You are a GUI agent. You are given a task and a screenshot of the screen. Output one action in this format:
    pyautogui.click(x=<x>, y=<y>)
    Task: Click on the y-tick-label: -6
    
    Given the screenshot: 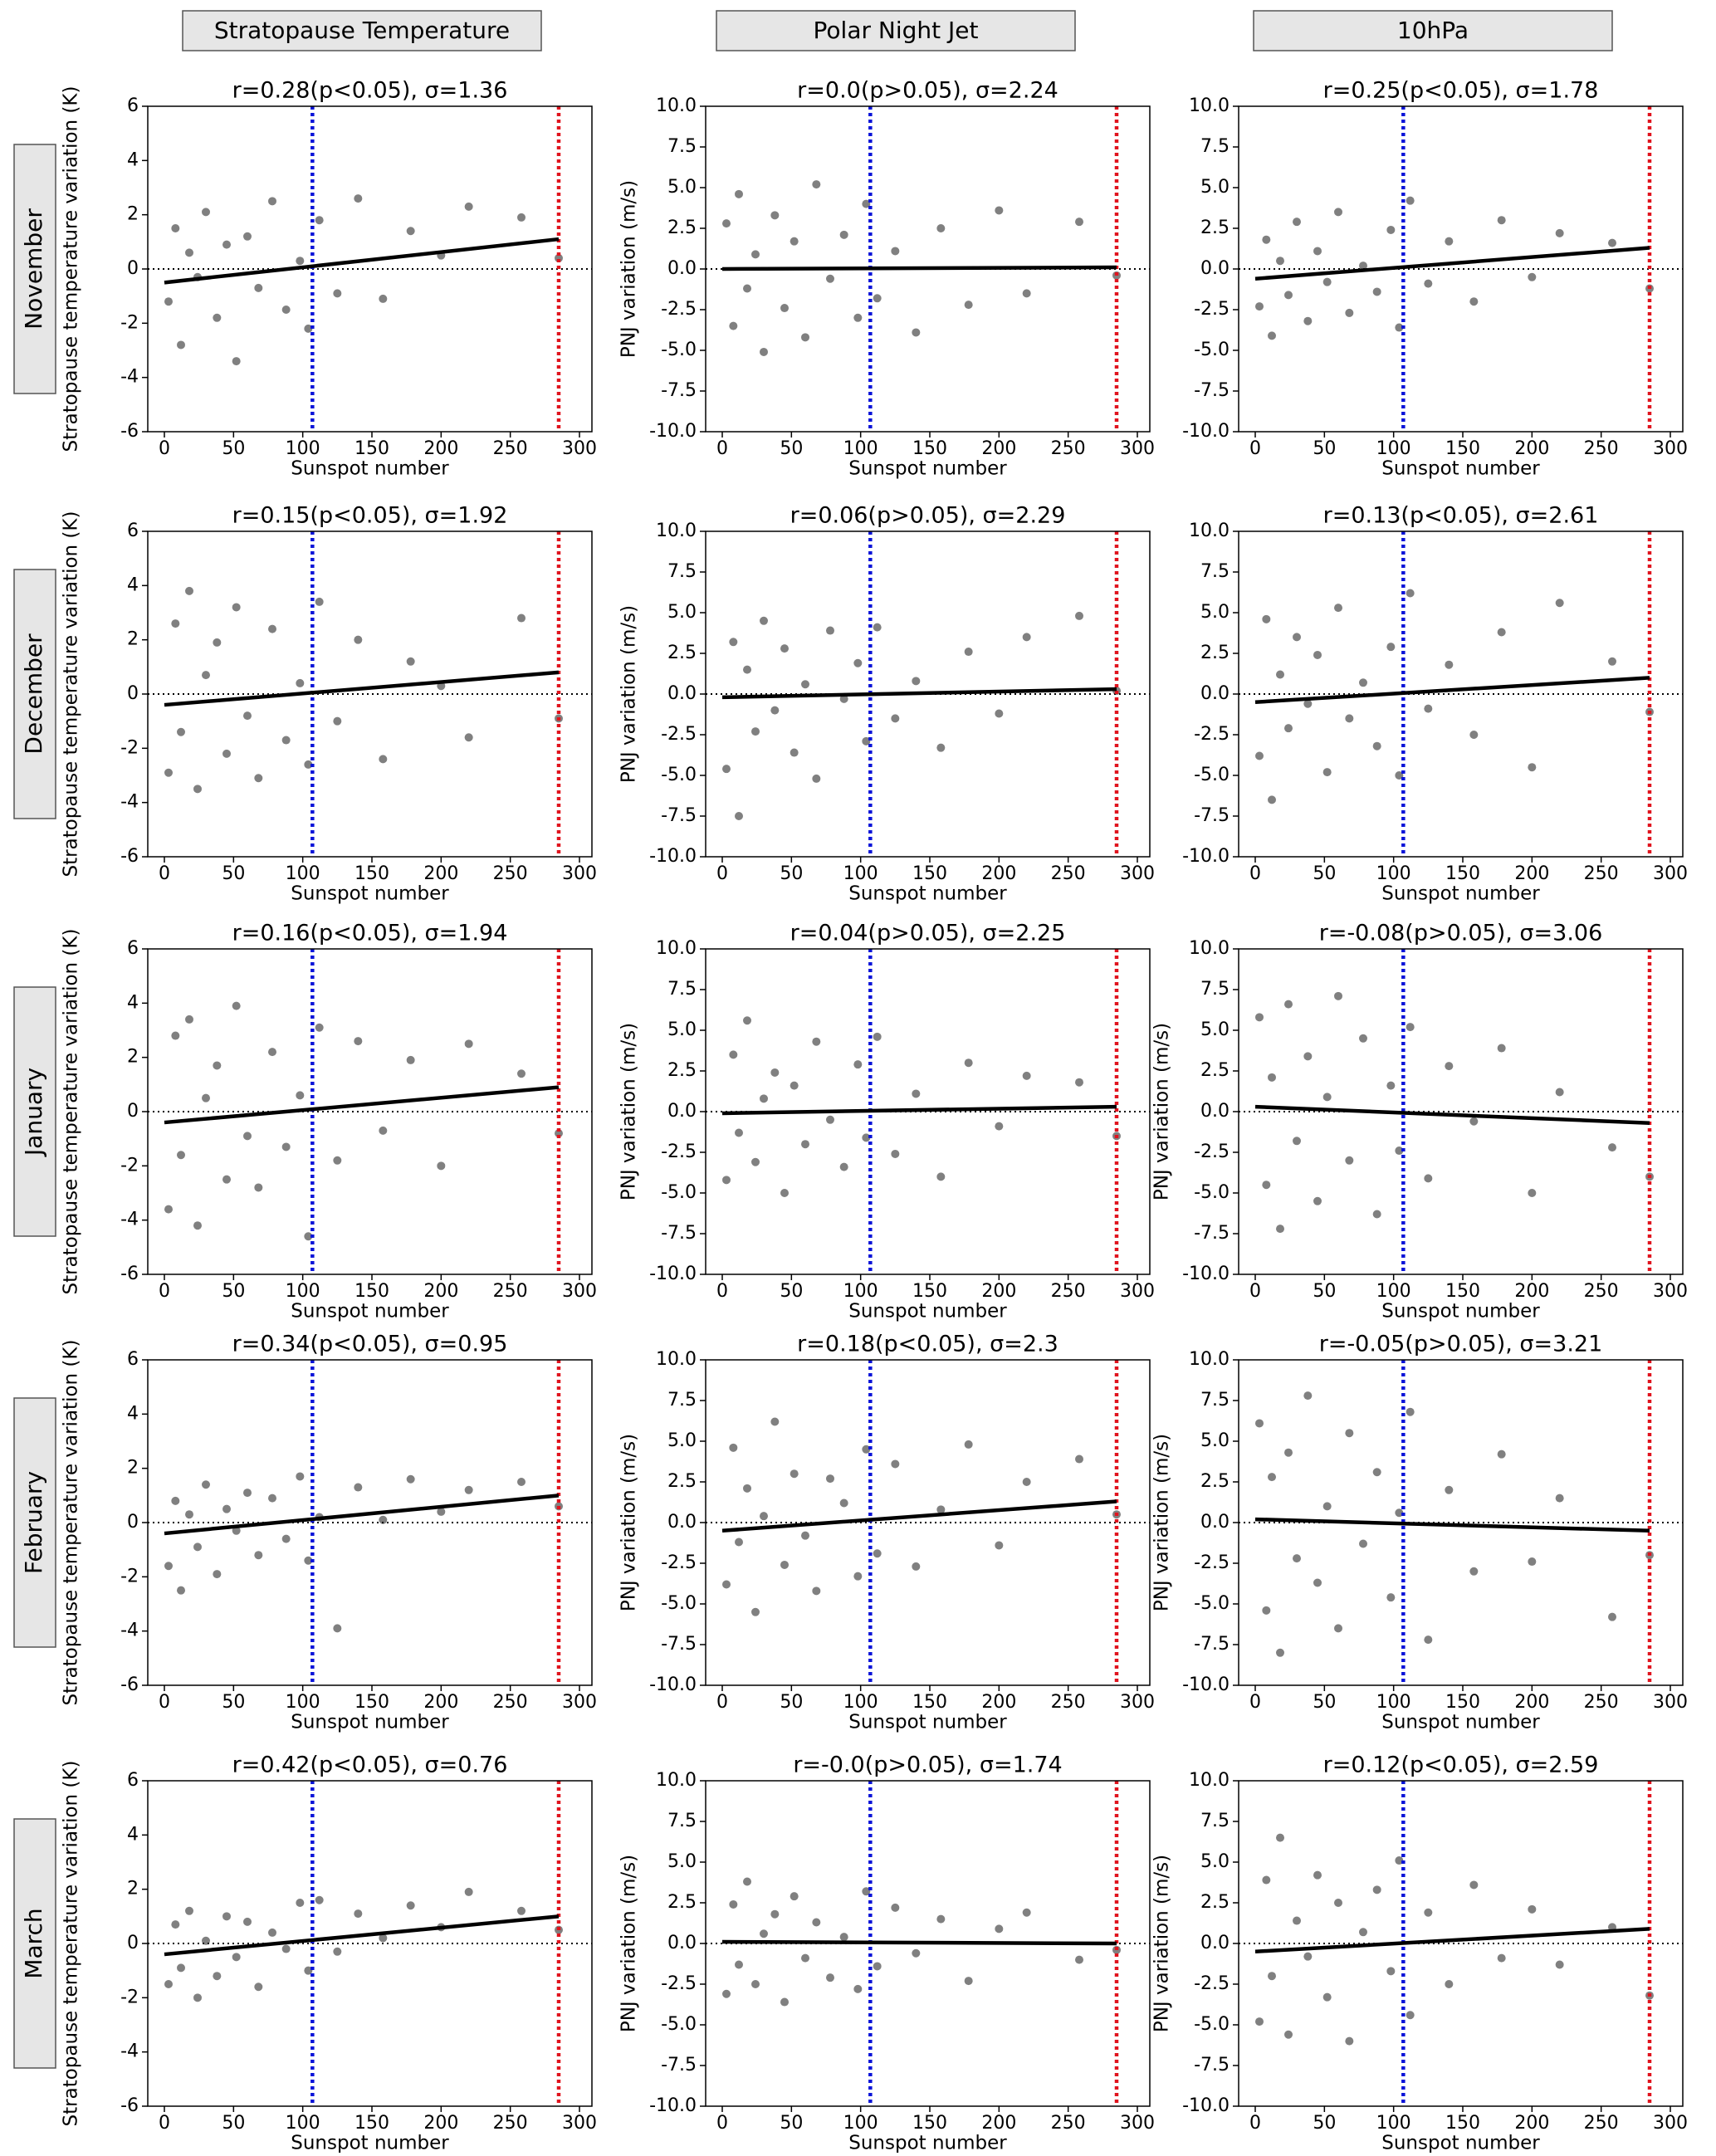 What is the action you would take?
    pyautogui.click(x=130, y=1685)
    